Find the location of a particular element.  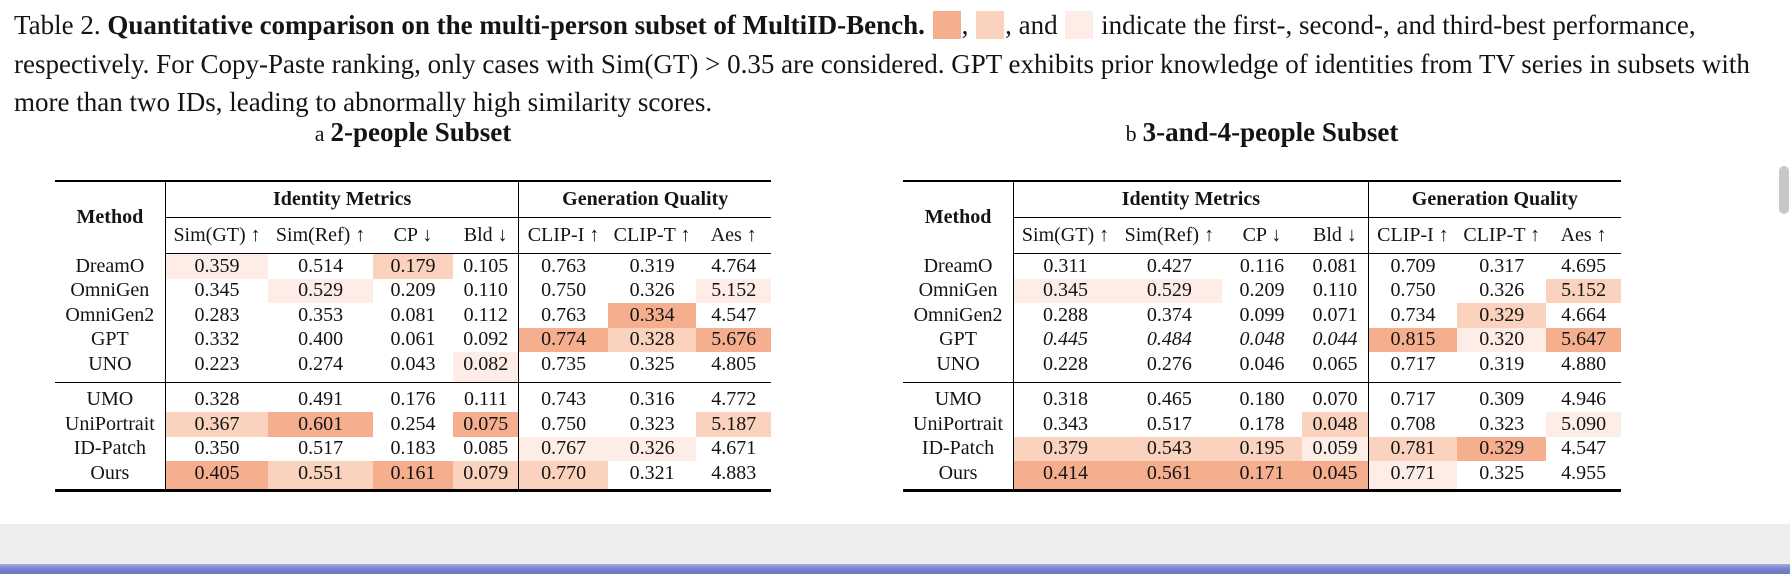

value-cell: 0.059 is located at coordinates (1335, 448).